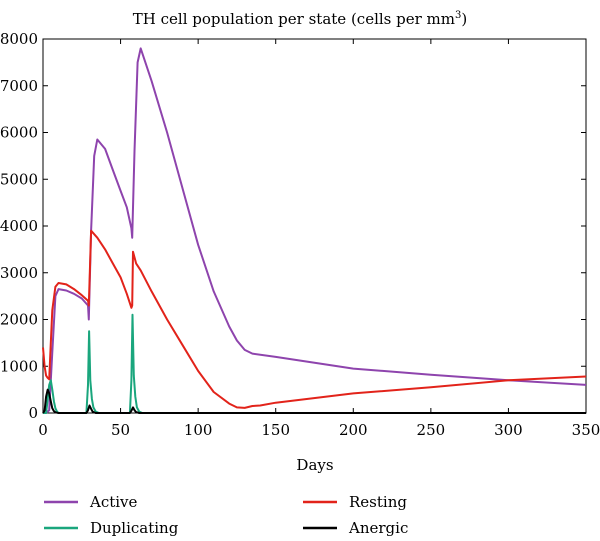  What do you see at coordinates (19, 366) in the screenshot?
I see `y-tick-label: 1000` at bounding box center [19, 366].